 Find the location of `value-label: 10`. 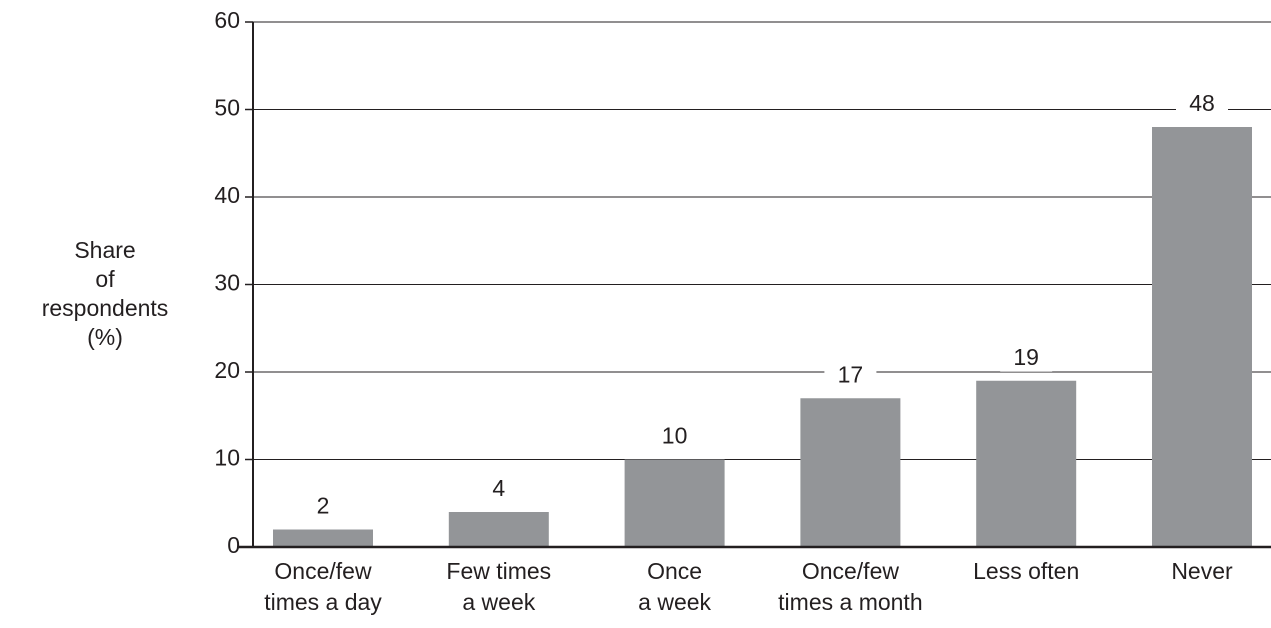

value-label: 10 is located at coordinates (675, 436).